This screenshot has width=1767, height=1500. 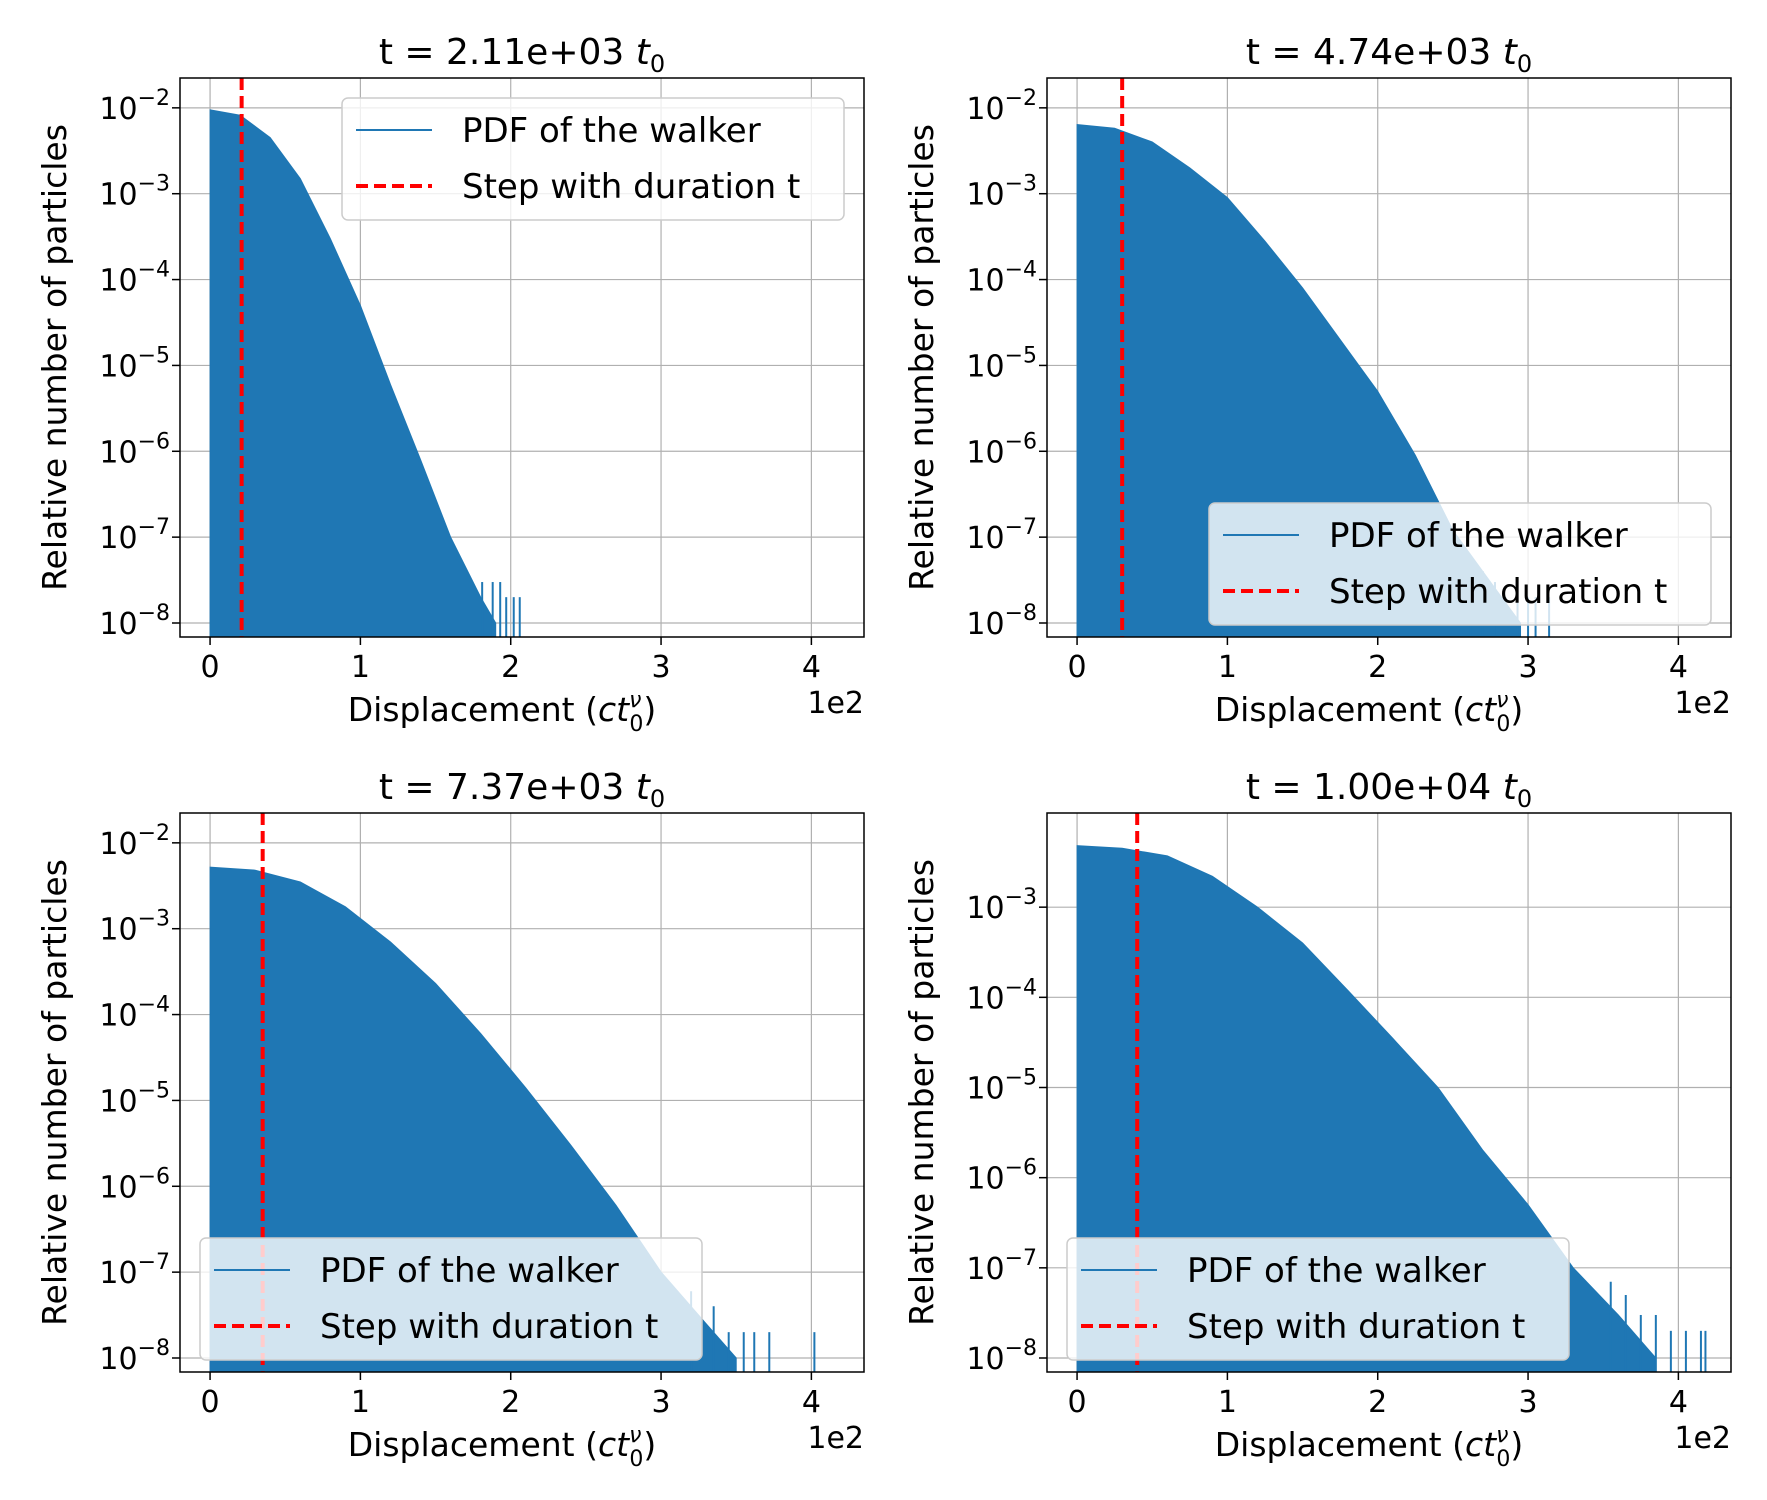 I want to click on chart-title: t = 7.37e+03 t0, so click(x=522, y=790).